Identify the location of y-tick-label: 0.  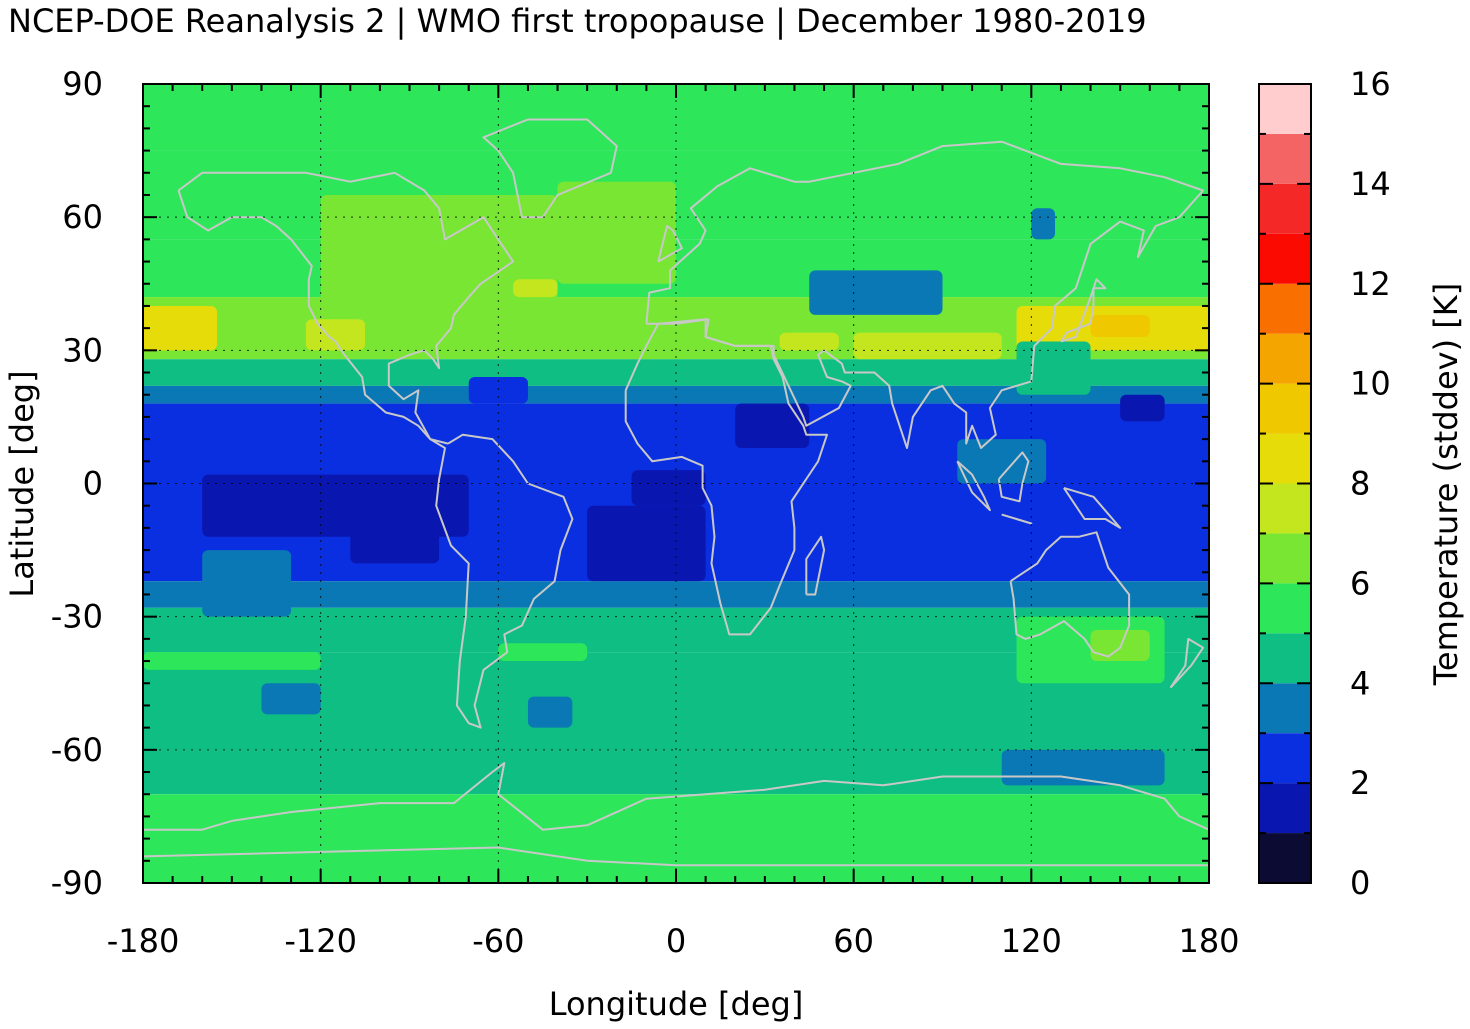
(93, 484).